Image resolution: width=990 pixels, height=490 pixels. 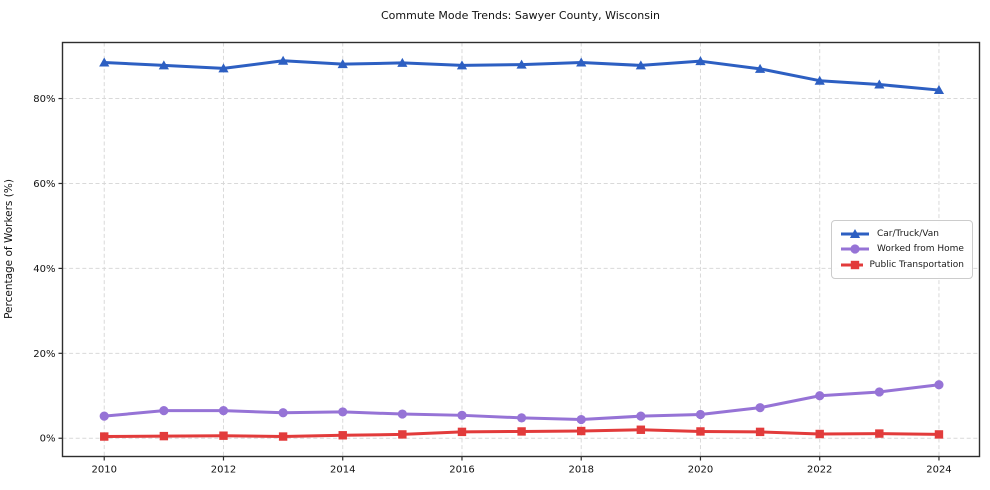 I want to click on square-marker-icon, so click(x=852, y=265).